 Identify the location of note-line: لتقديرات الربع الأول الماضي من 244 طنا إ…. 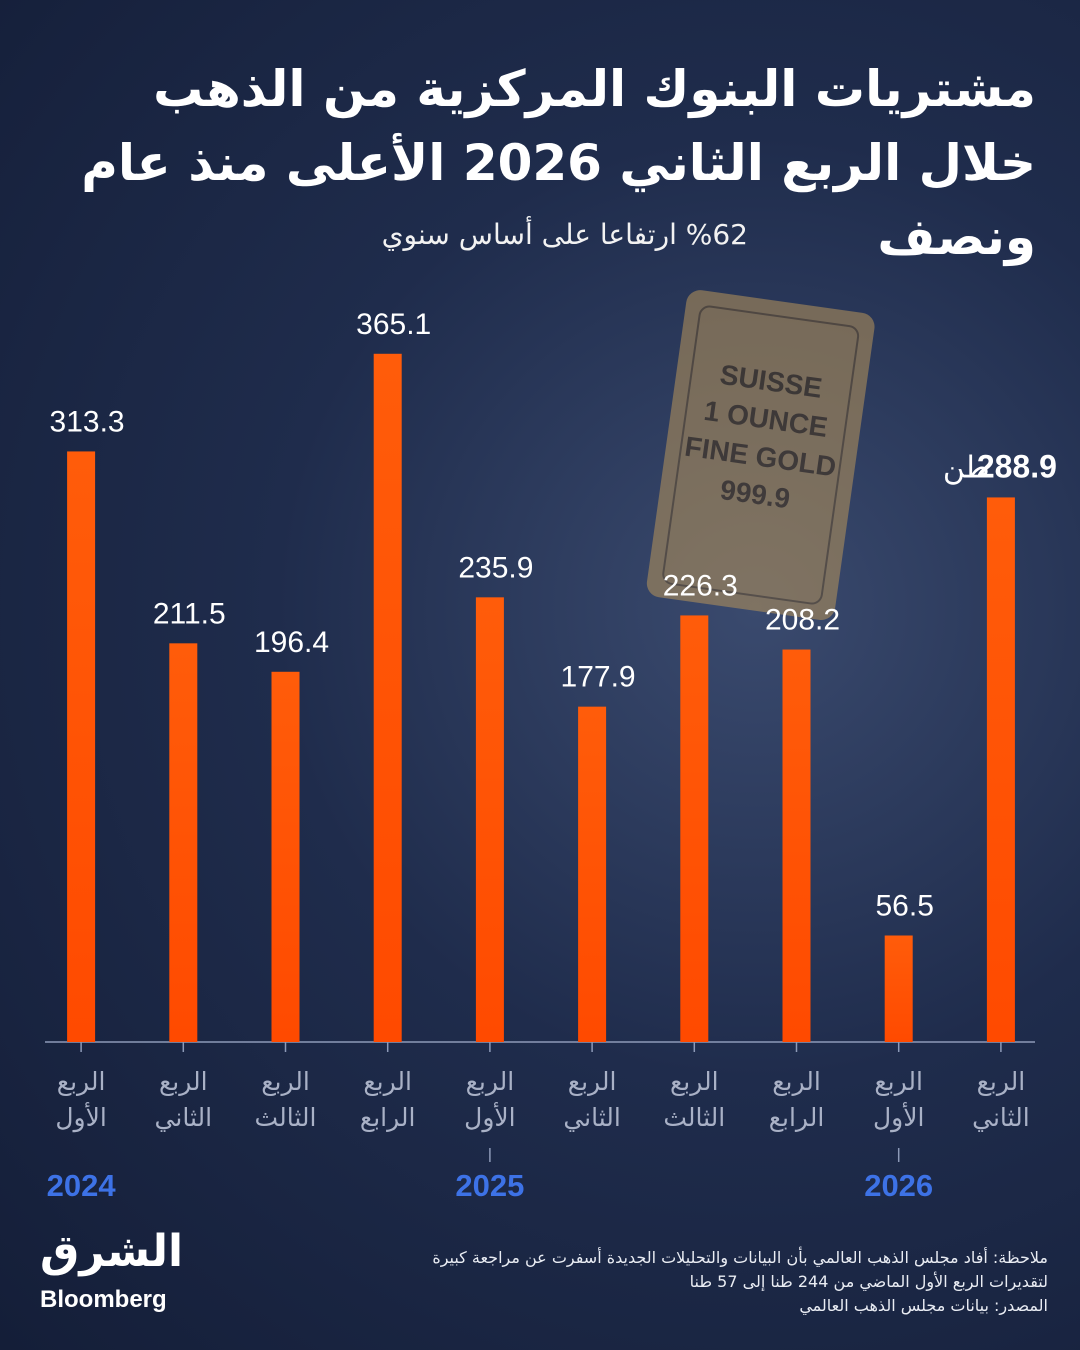
(868, 1281).